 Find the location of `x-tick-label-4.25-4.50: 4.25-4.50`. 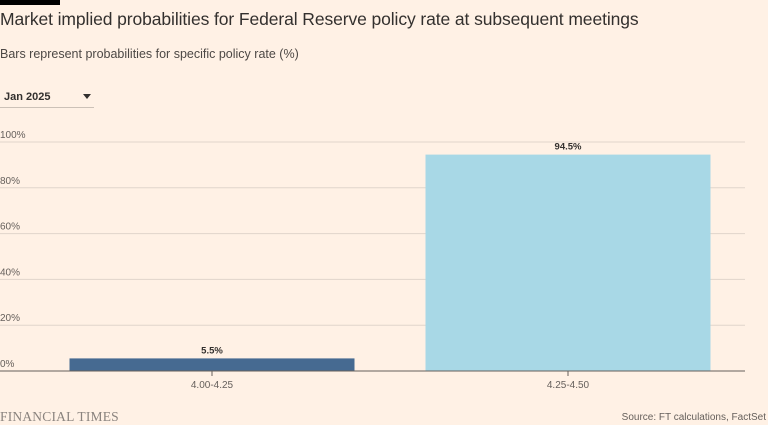

x-tick-label-4.25-4.50: 4.25-4.50 is located at coordinates (568, 385).